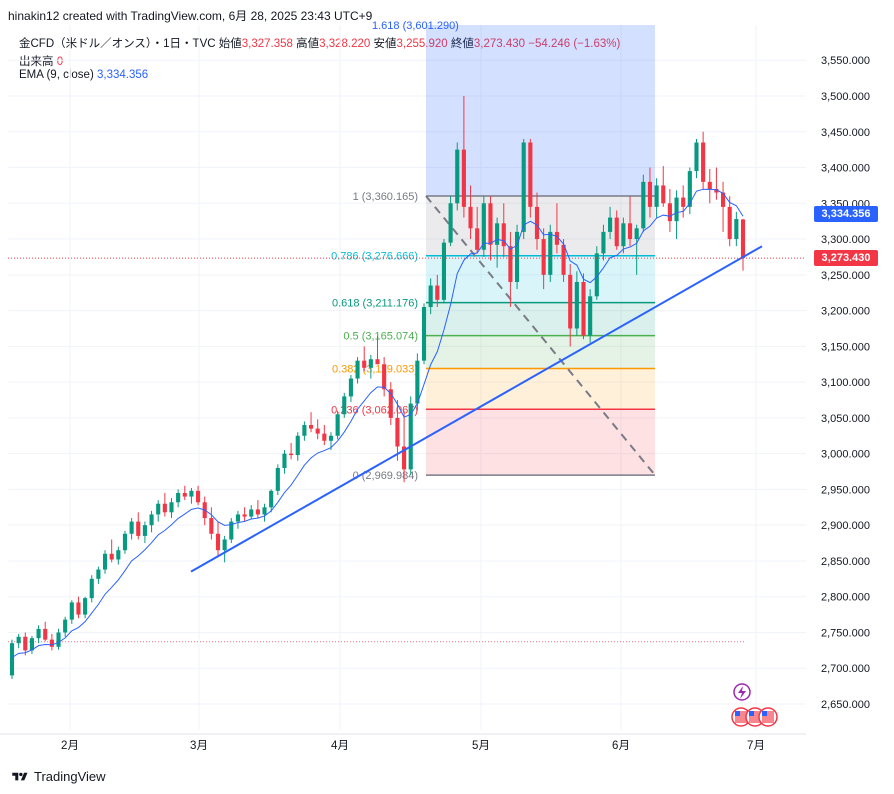  I want to click on close-value: 3,273.430, so click(499, 44).